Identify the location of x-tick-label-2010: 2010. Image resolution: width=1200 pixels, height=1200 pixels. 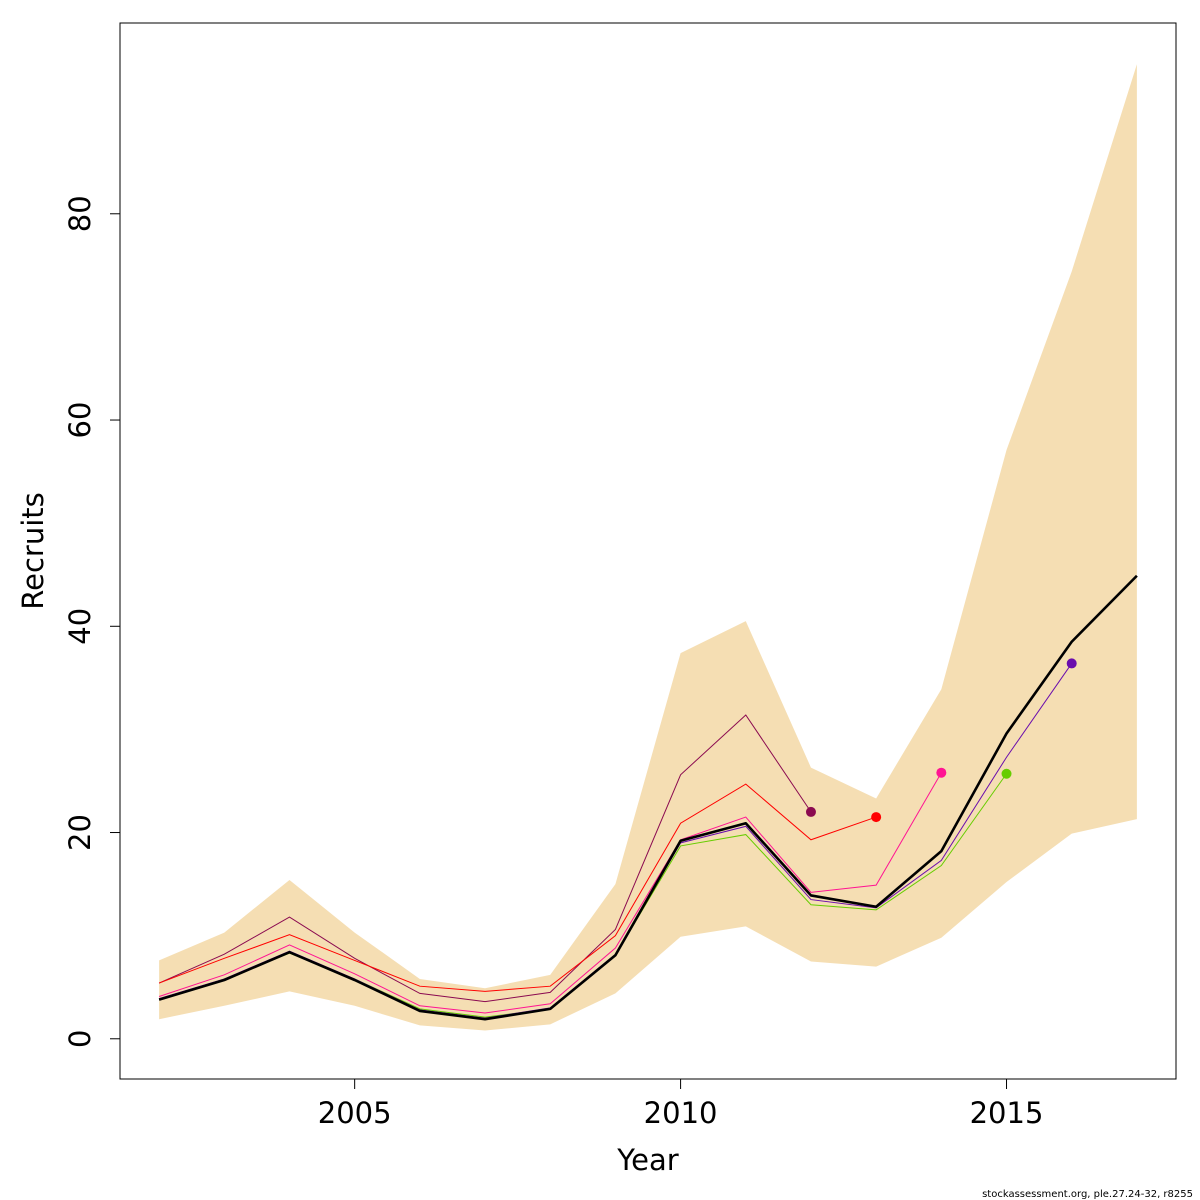
(681, 1113).